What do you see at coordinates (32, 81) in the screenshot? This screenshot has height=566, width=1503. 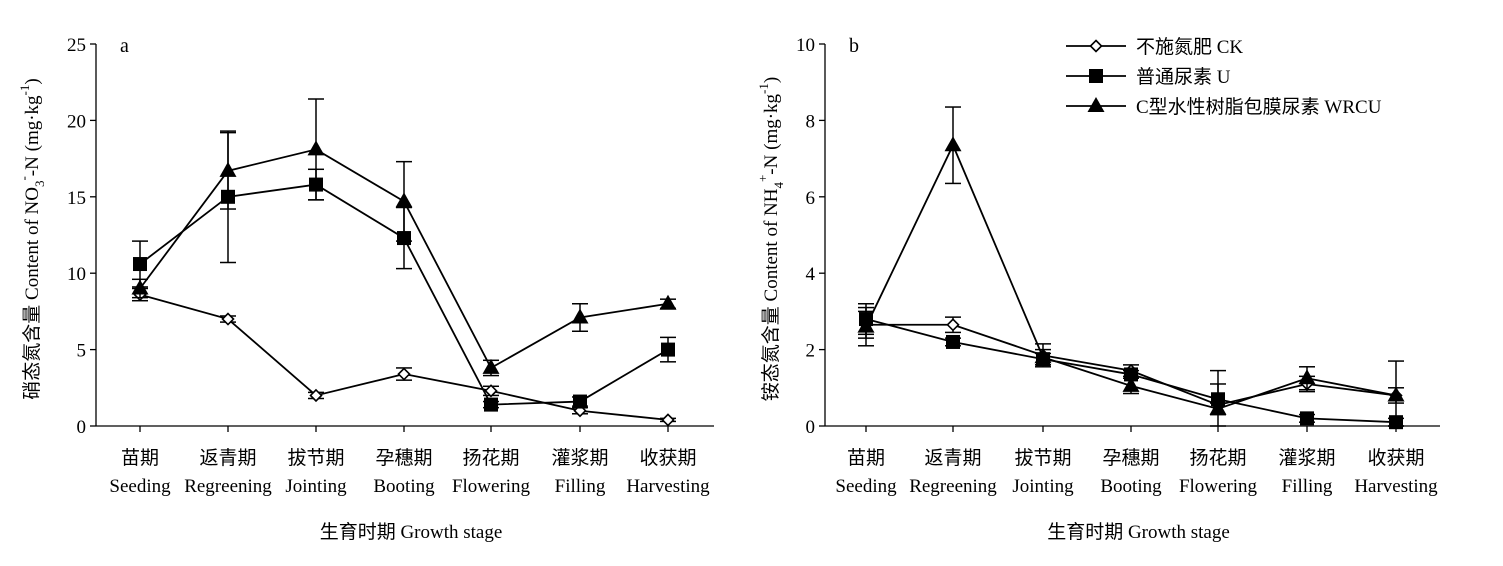 I see `y-axis-title-part: )` at bounding box center [32, 81].